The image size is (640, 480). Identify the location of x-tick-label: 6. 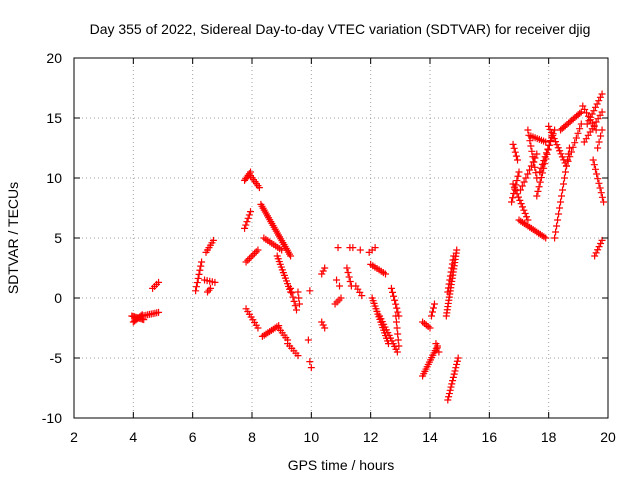
(193, 437).